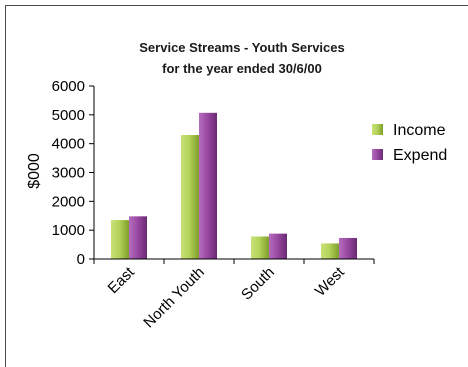  Describe the element at coordinates (68, 173) in the screenshot. I see `y-tick-label: 3000` at that location.